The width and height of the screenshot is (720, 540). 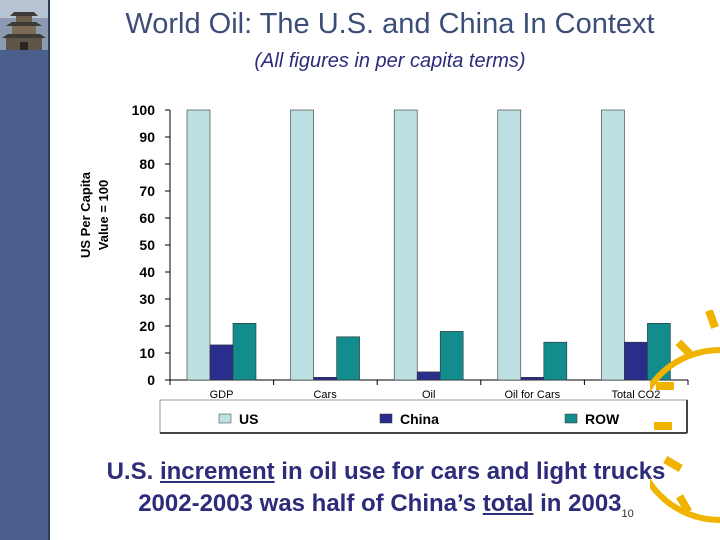 What do you see at coordinates (310, 503) in the screenshot?
I see `caption-text: 2002-2003 was half of China’s` at bounding box center [310, 503].